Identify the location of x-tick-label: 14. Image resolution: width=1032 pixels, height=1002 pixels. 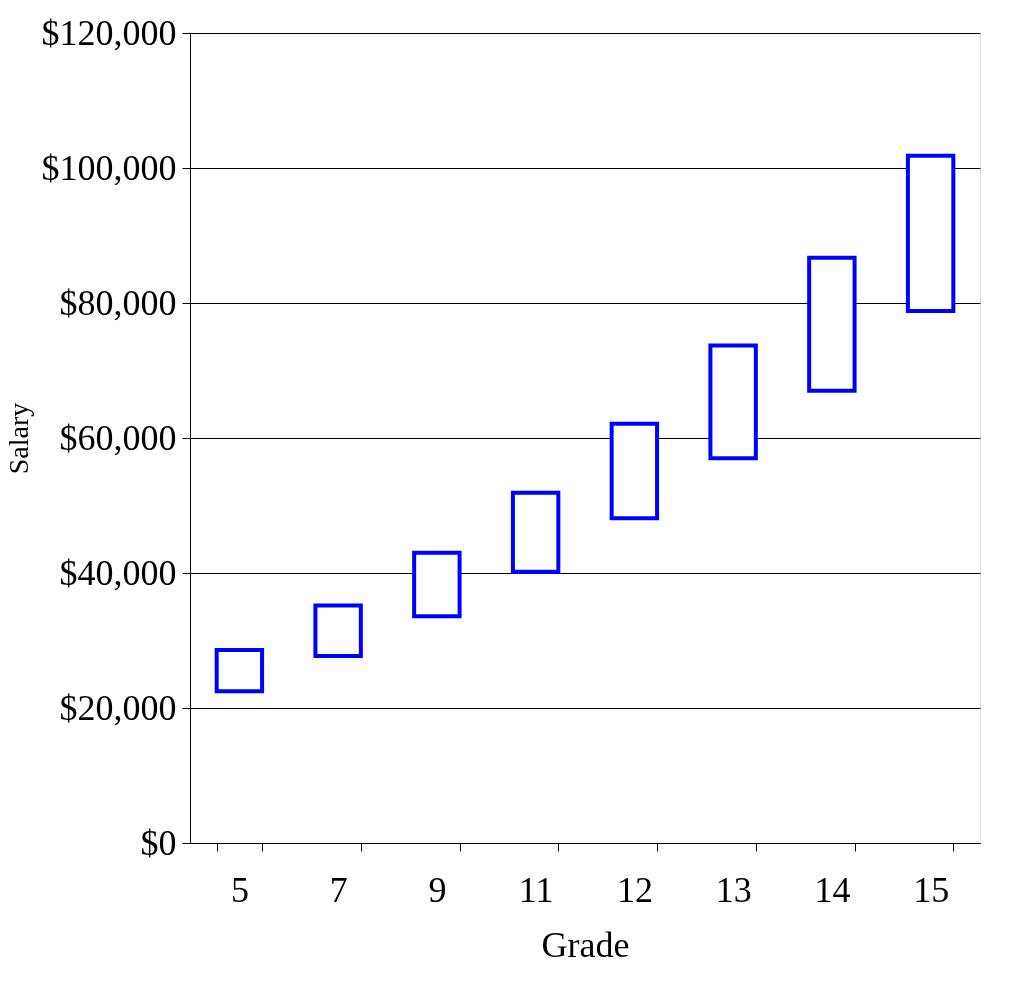
(832, 889).